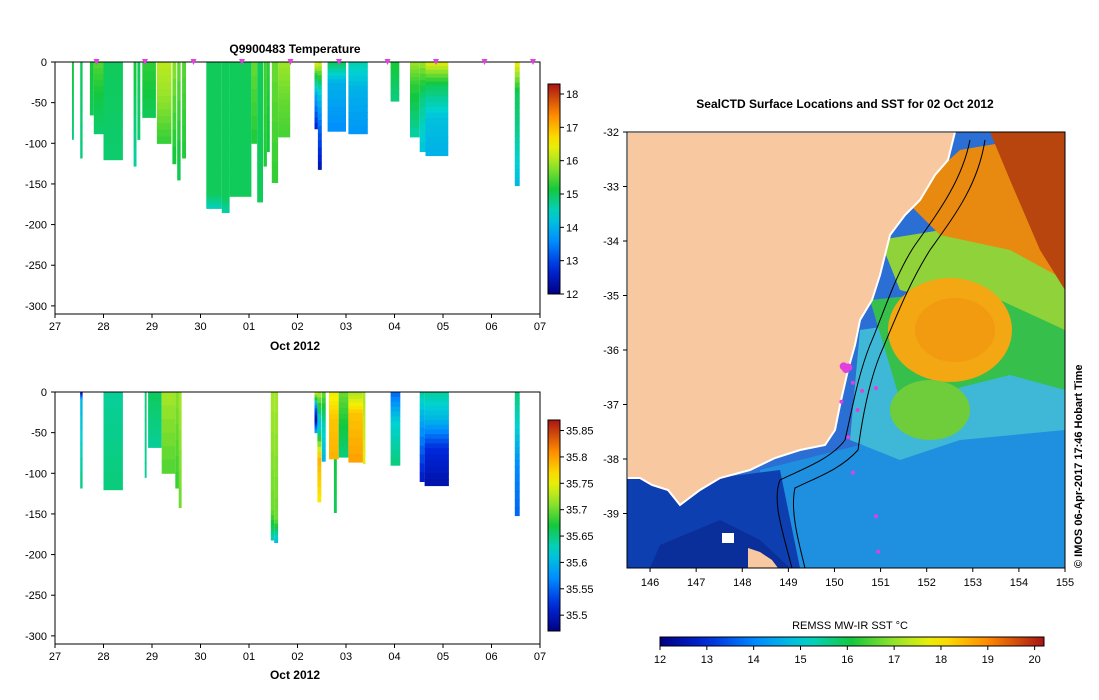 This screenshot has width=1099, height=700. What do you see at coordinates (295, 49) in the screenshot?
I see `temperature-title: Q9900483 Temperature` at bounding box center [295, 49].